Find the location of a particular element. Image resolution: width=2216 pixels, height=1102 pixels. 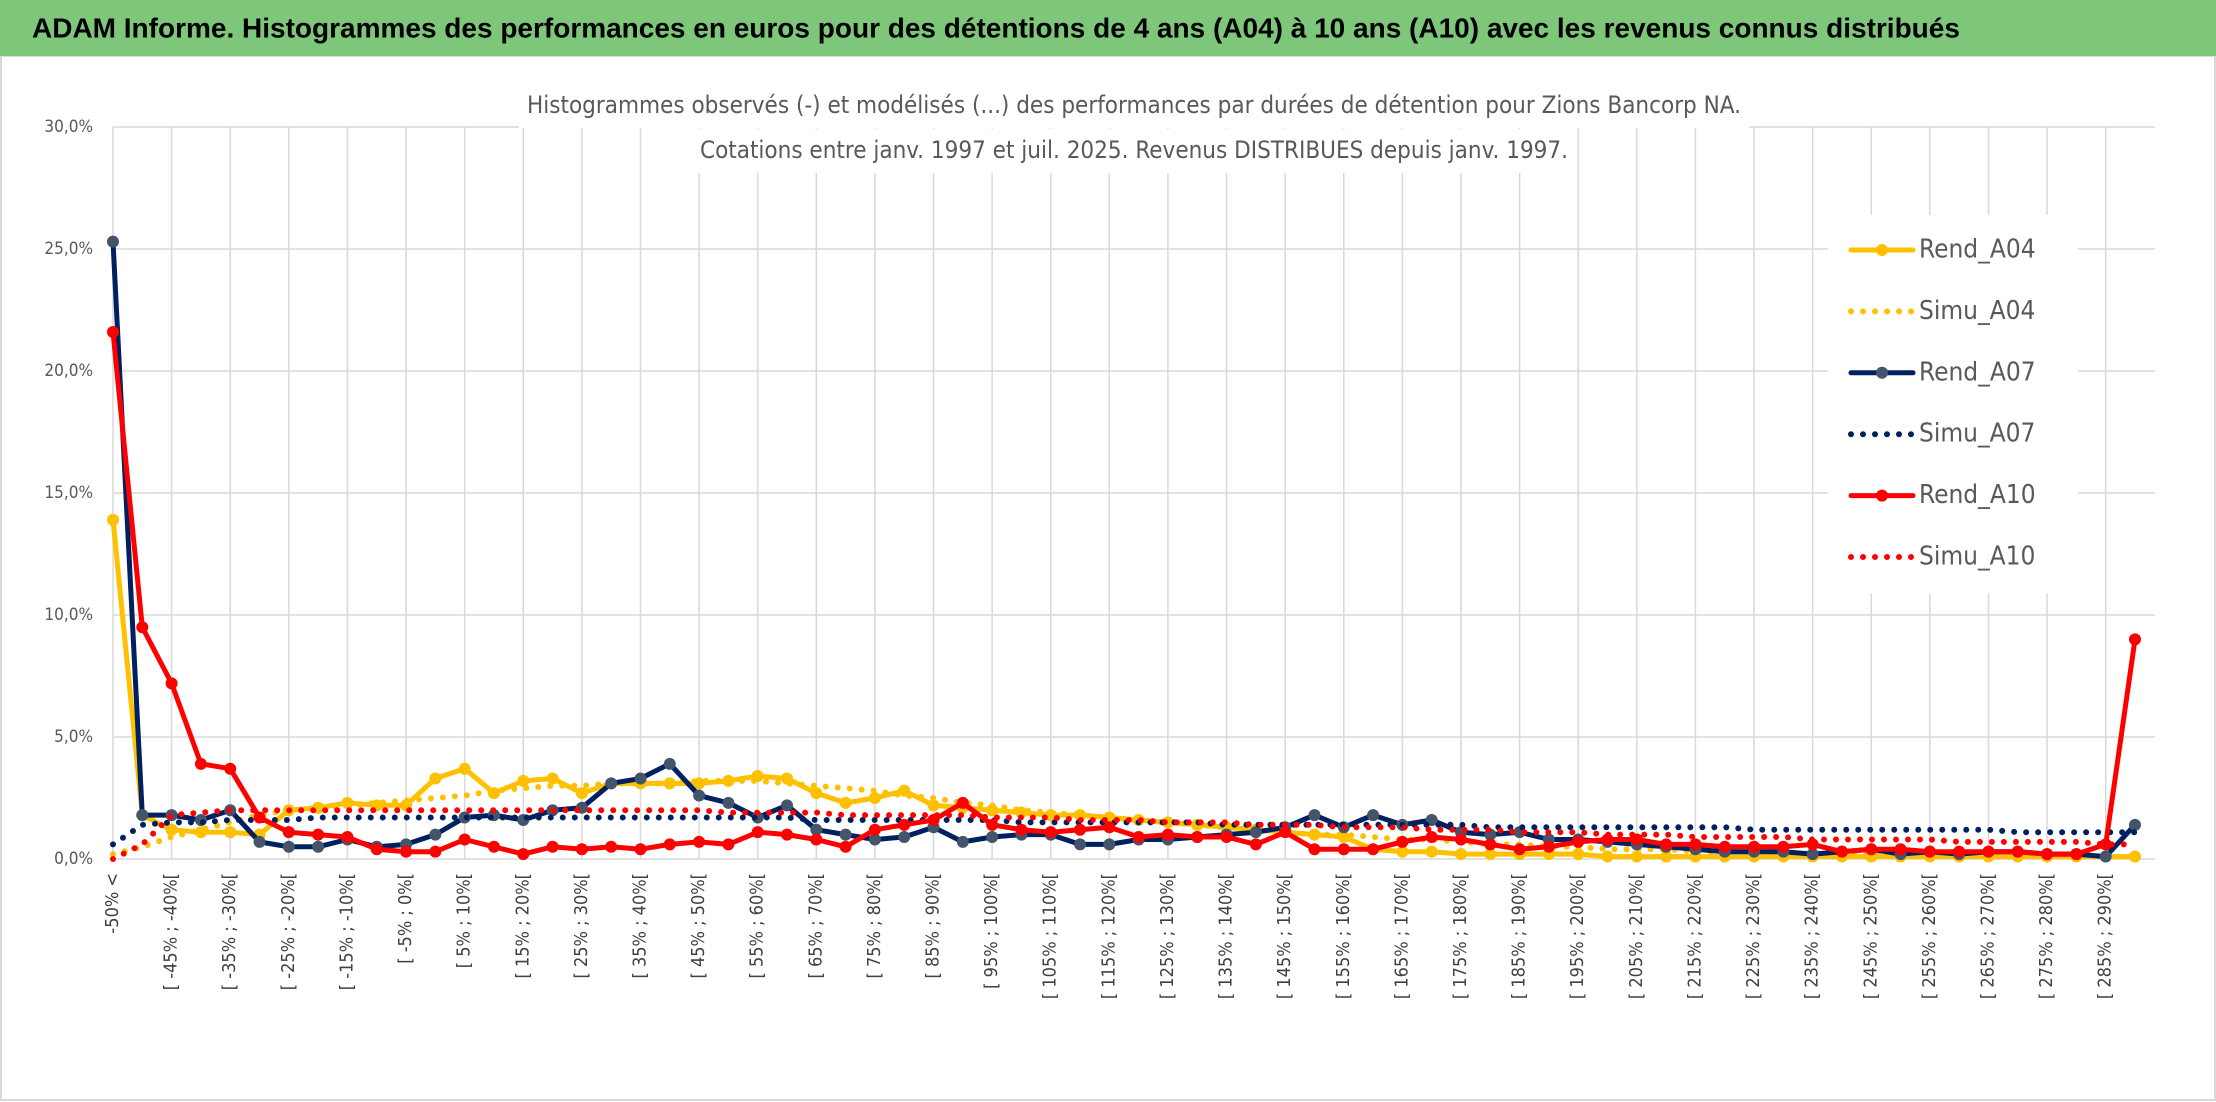

x-tick-label: [ 45% ; 50%[ is located at coordinates (698, 926).